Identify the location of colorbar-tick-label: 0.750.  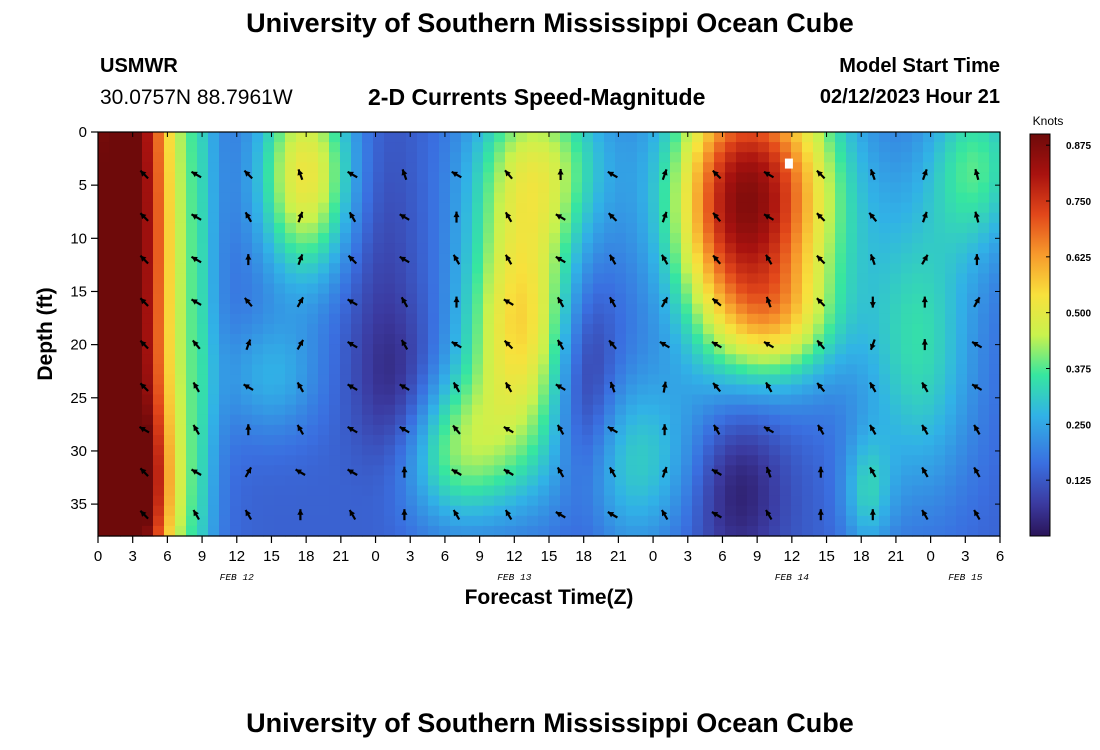
(1078, 202).